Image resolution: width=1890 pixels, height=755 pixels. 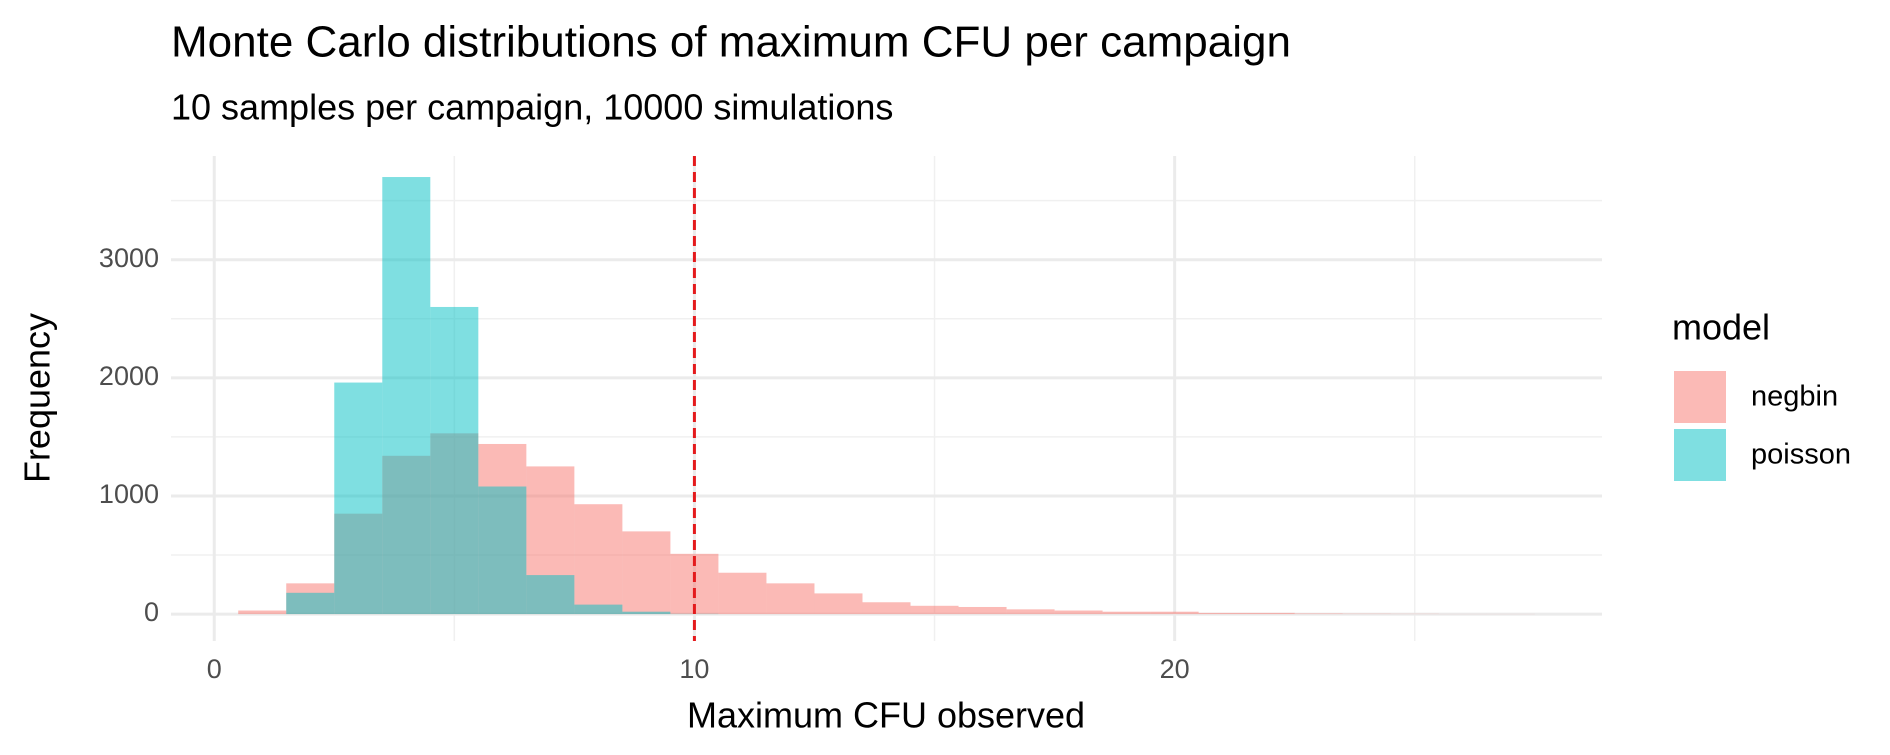 I want to click on x-tick-label: 0, so click(x=214, y=669).